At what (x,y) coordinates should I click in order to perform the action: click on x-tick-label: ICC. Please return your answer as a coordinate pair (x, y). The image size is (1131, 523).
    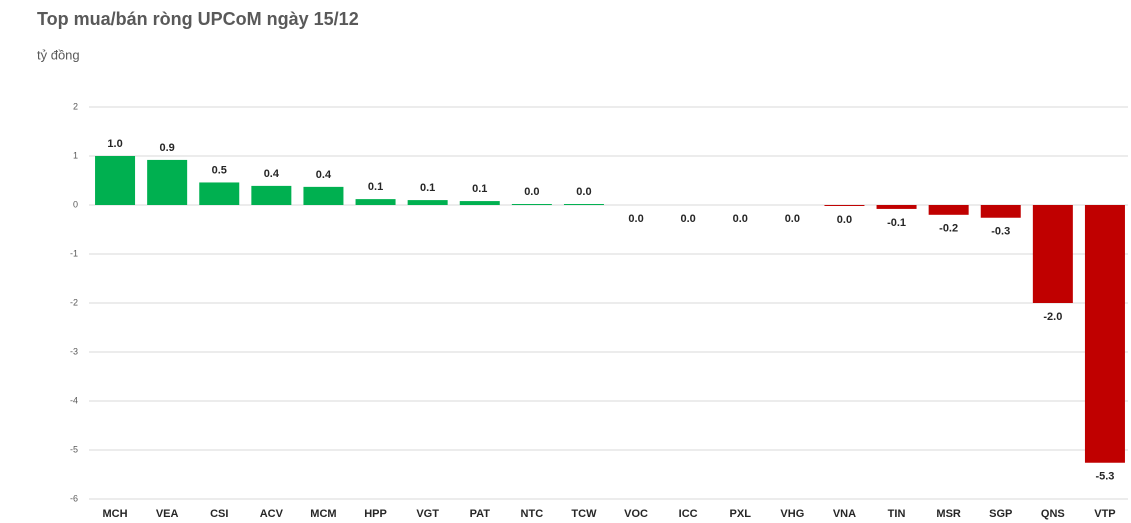
    Looking at the image, I should click on (688, 514).